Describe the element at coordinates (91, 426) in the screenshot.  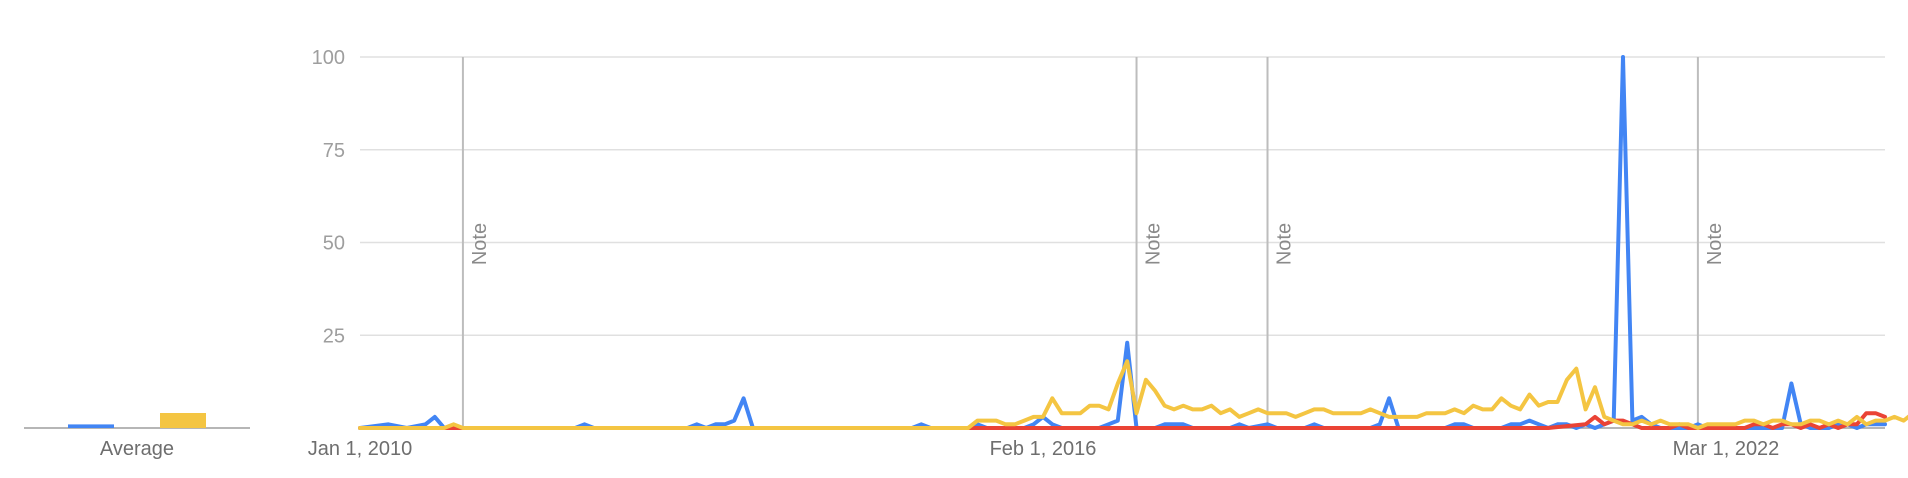
I see `average-bar-blue` at that location.